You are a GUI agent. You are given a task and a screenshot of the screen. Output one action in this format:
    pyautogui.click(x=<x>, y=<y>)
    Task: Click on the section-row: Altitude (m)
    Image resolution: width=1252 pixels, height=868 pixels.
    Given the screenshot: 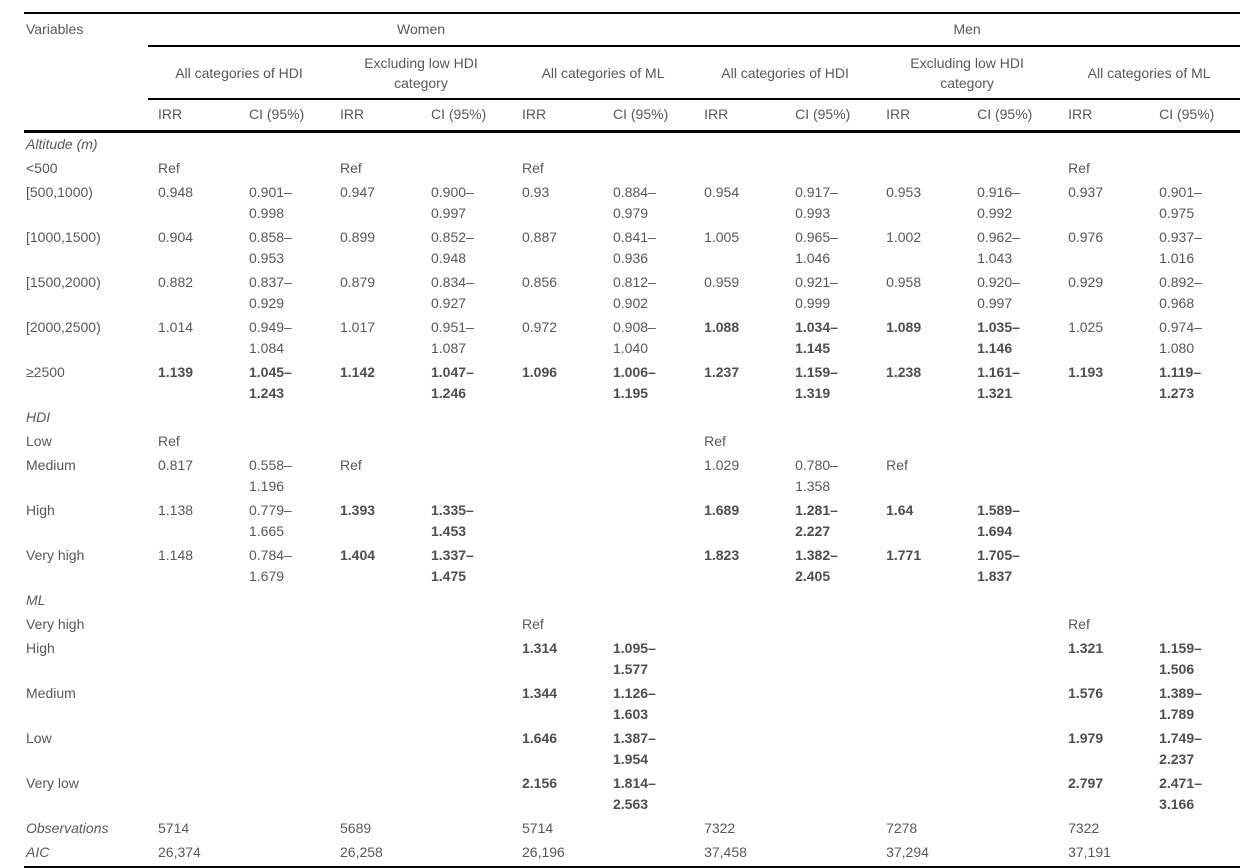 What is the action you would take?
    pyautogui.click(x=632, y=145)
    